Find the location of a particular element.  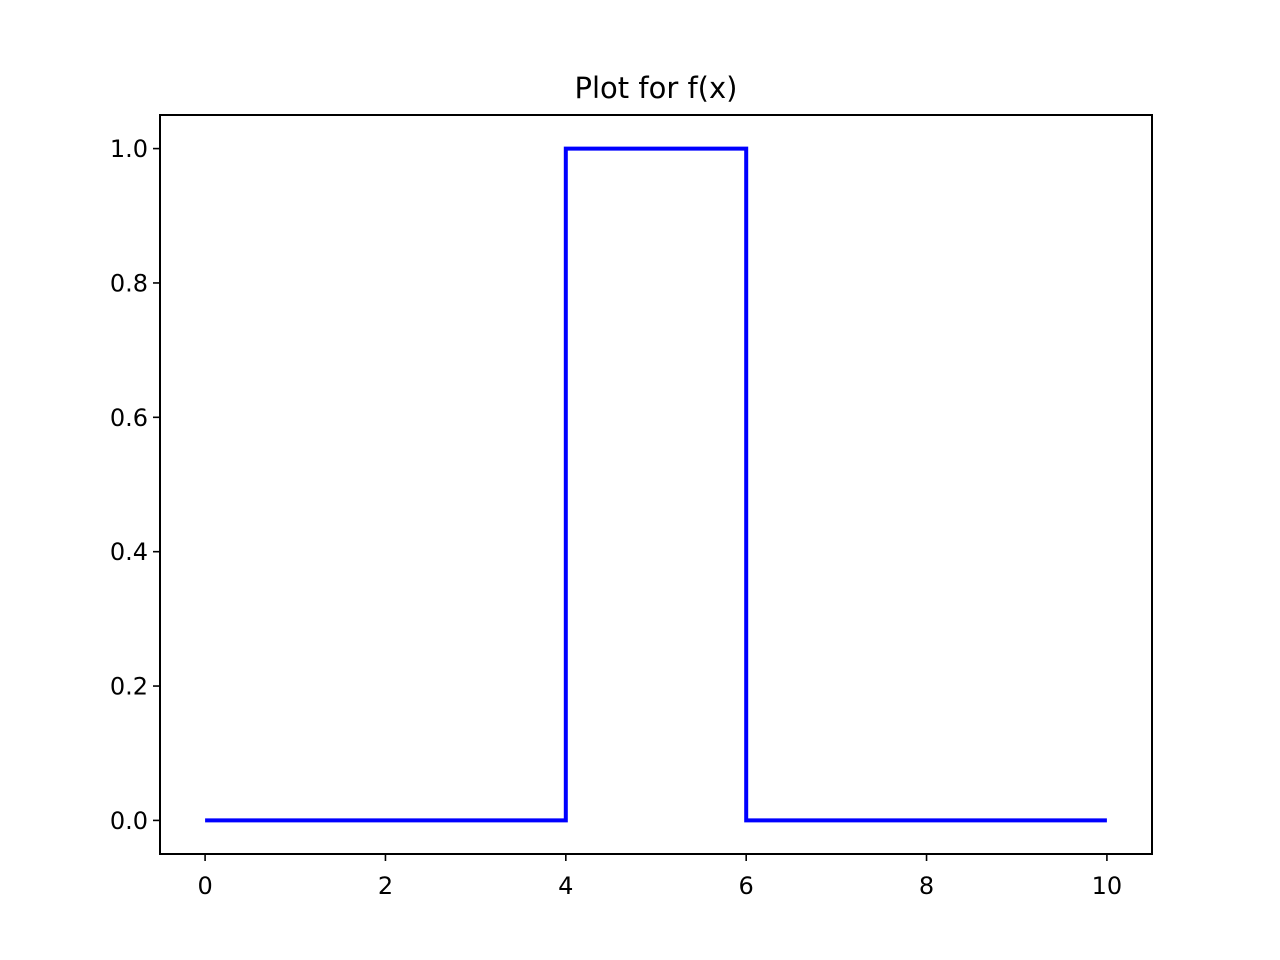

y-tick-label: 0.2 is located at coordinates (129, 687).